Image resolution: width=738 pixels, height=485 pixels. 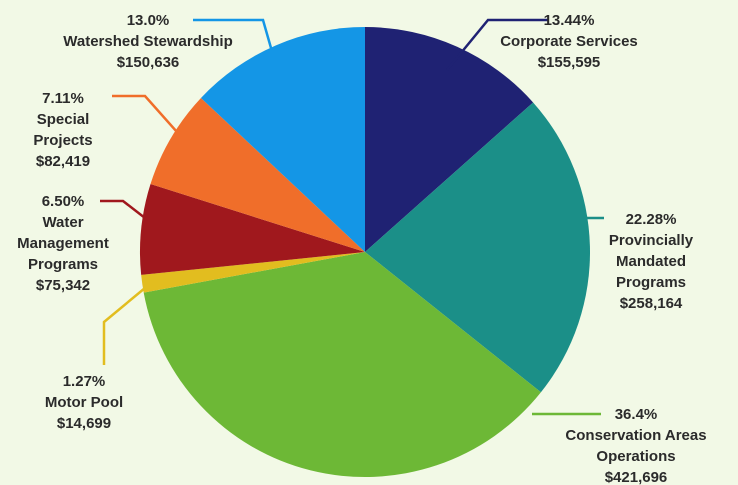 I want to click on slice-percent: 36.4%, so click(x=636, y=414).